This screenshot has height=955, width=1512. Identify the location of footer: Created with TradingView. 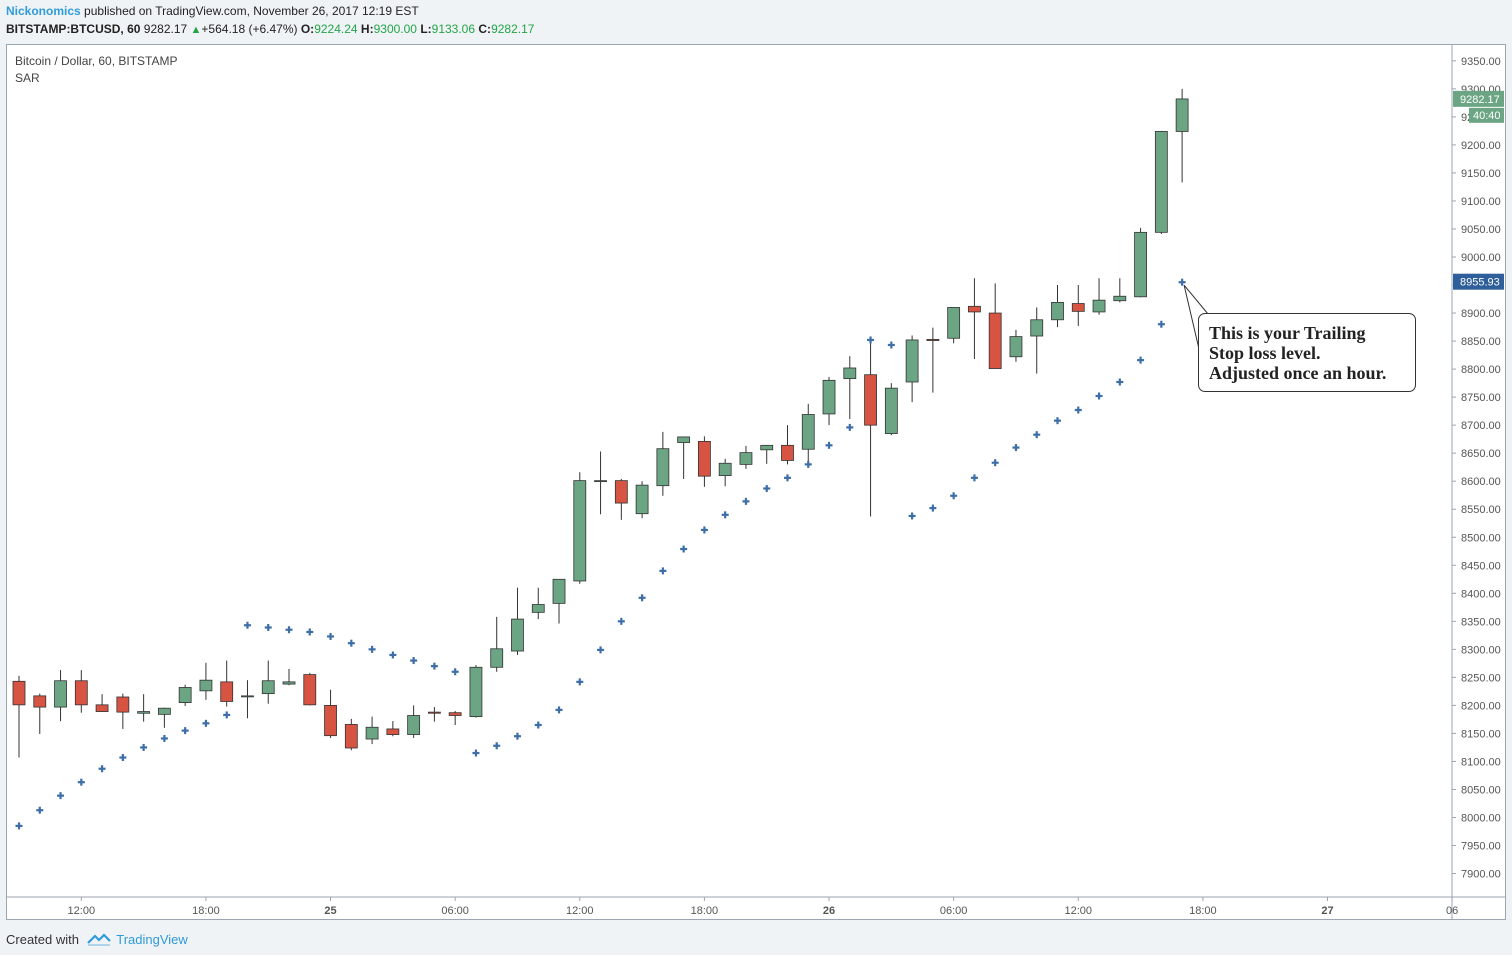
(97, 938).